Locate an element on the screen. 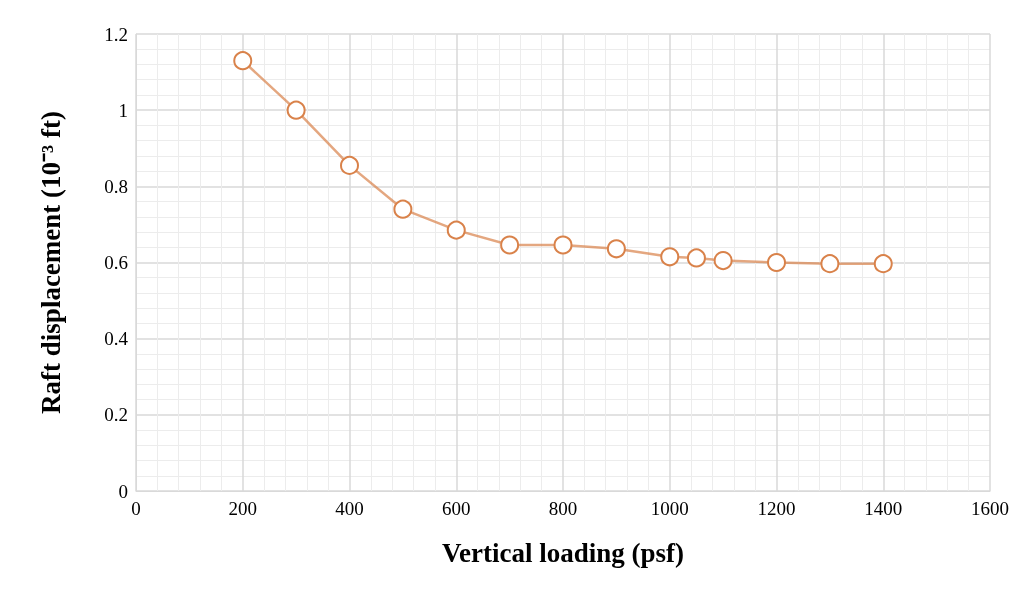 This screenshot has height=608, width=1035. x-tick-label: 1000 is located at coordinates (669, 508).